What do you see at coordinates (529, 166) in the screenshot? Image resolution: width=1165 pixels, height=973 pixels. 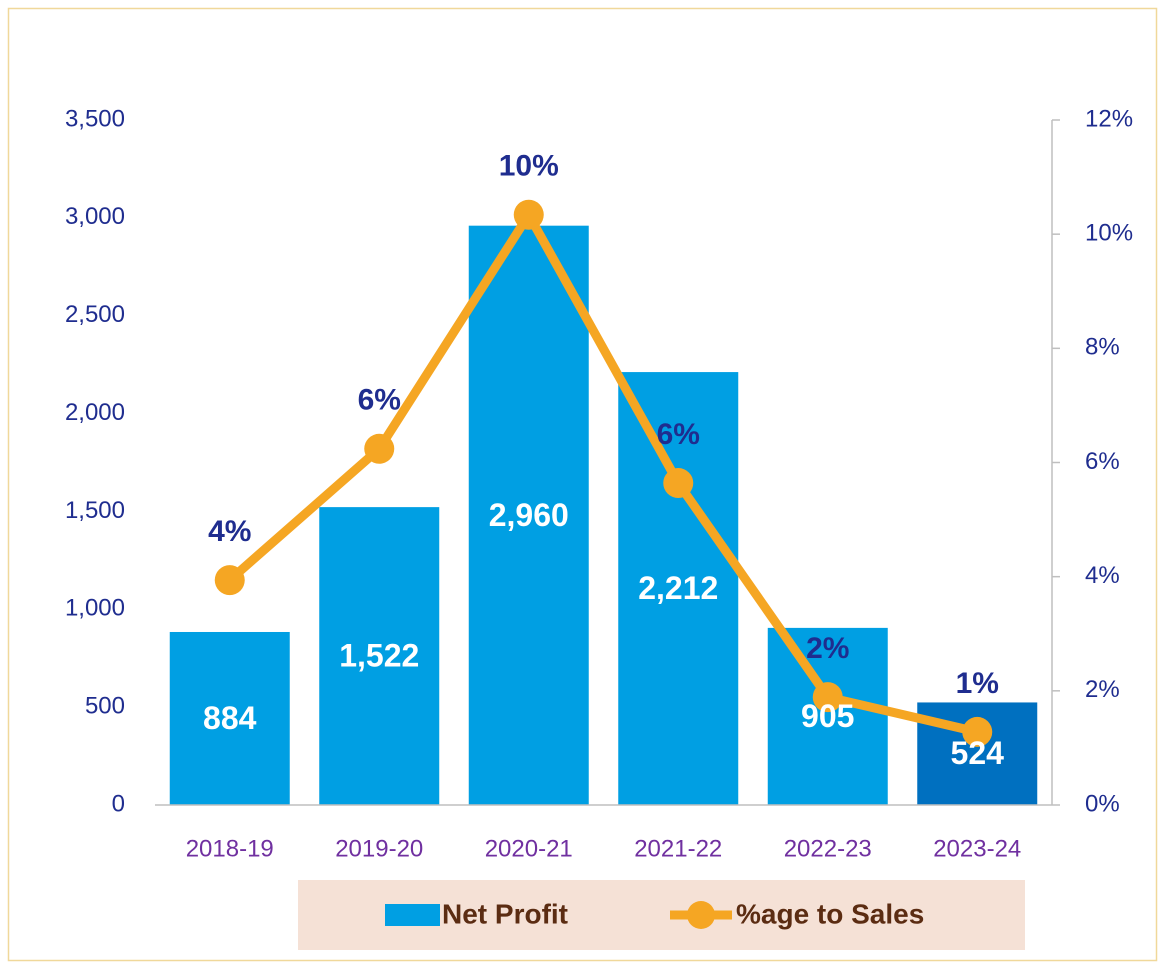 I see `point-label: 10%` at bounding box center [529, 166].